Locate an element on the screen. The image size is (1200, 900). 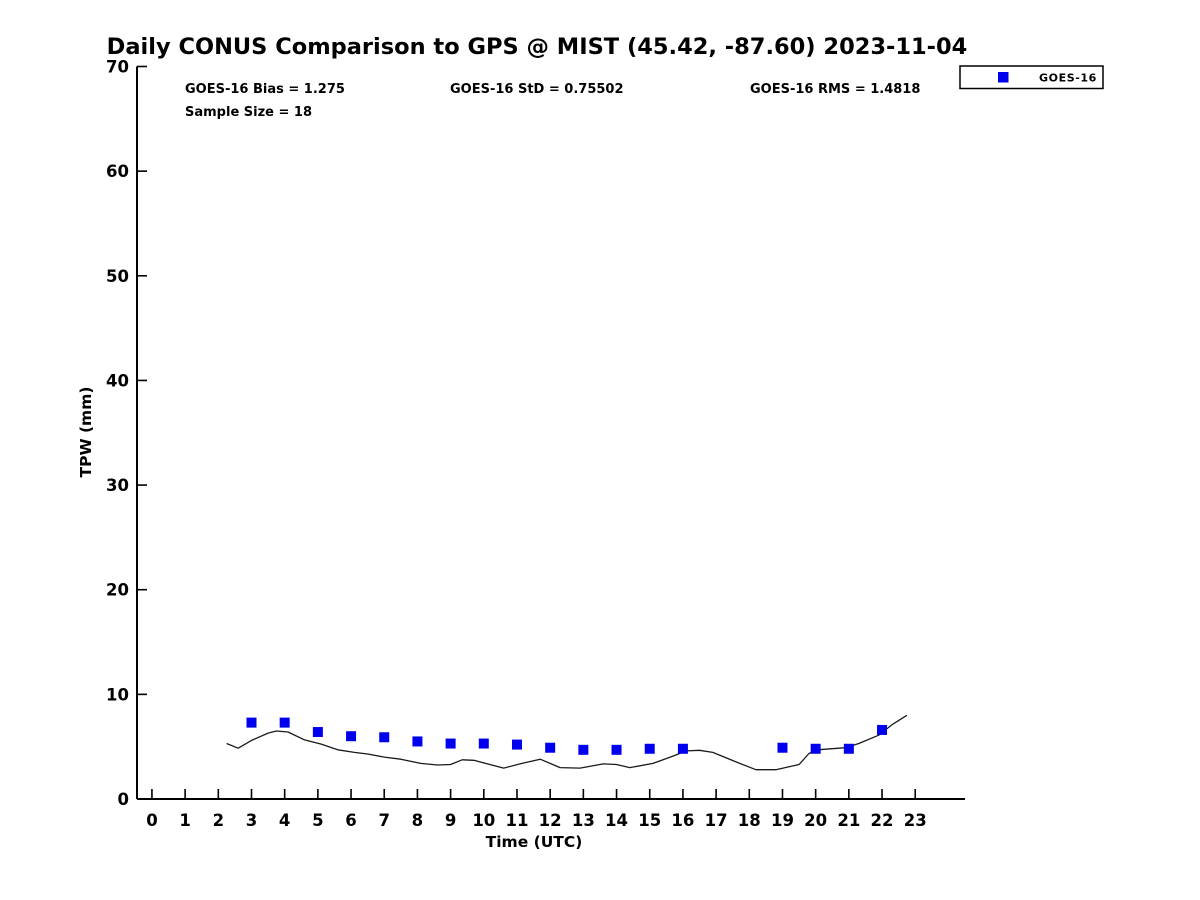
y-tick-label: 20 is located at coordinates (117, 590).